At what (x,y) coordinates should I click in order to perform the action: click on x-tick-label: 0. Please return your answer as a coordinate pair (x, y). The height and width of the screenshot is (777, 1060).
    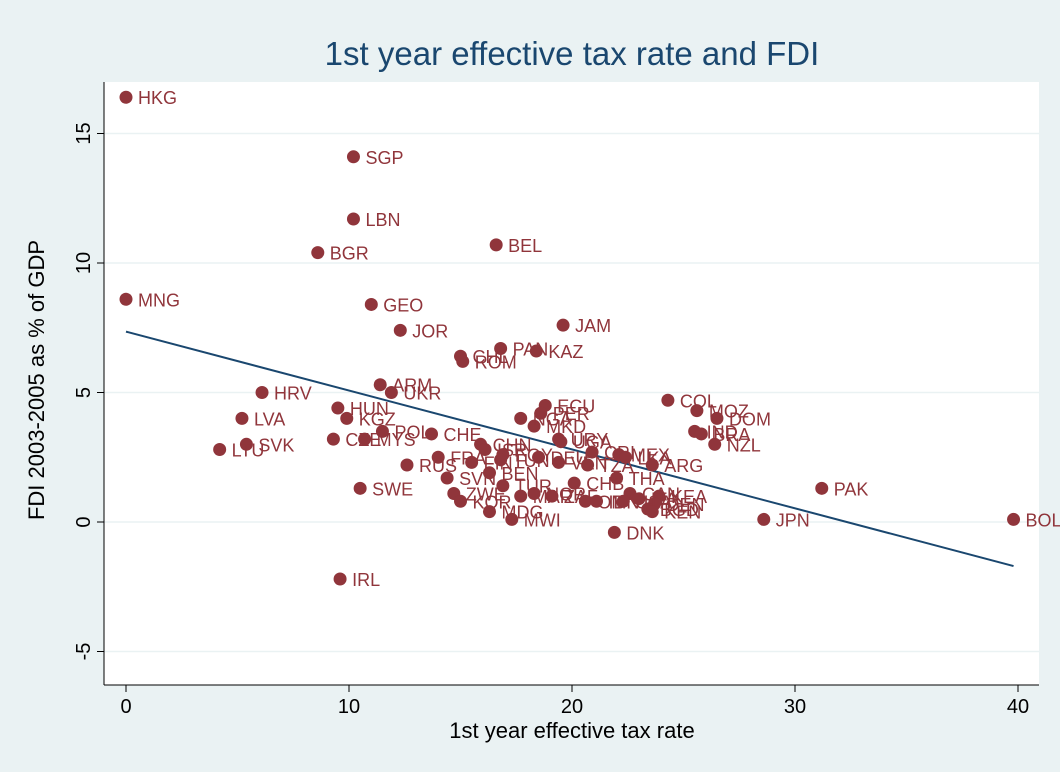
    Looking at the image, I should click on (125, 707).